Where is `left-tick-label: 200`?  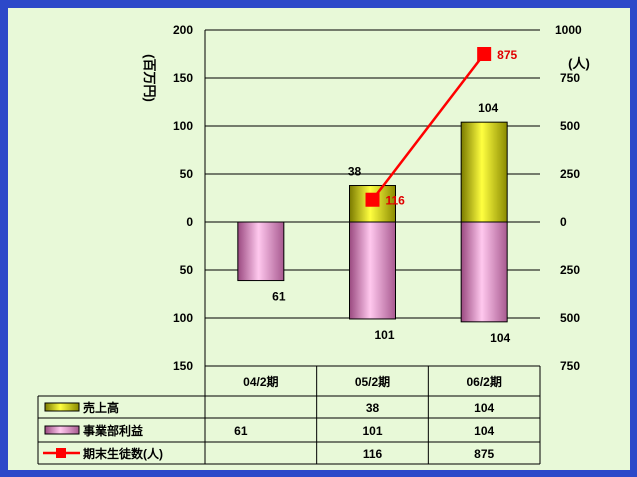
left-tick-label: 200 is located at coordinates (183, 30).